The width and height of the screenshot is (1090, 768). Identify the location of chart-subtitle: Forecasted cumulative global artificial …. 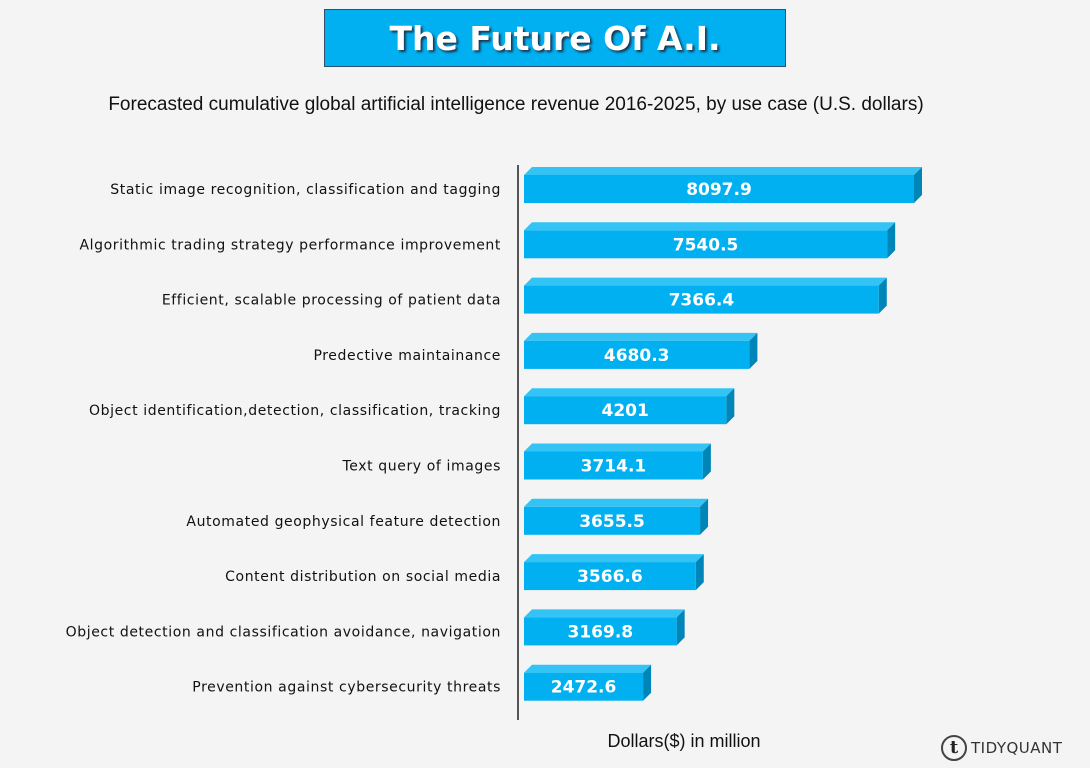
(516, 104).